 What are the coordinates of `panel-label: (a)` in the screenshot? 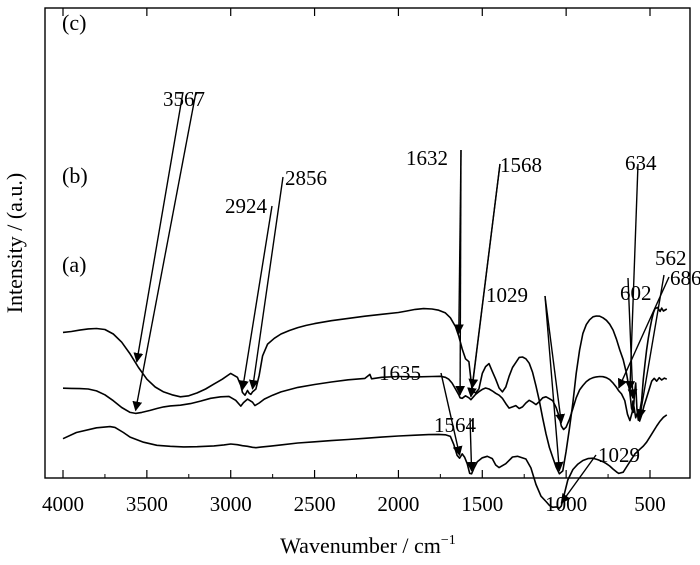 It's located at (74, 264).